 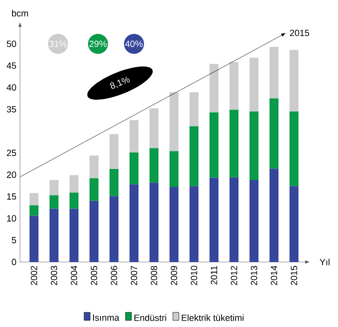 What do you see at coordinates (11, 44) in the screenshot?
I see `y-tick-label: 50` at bounding box center [11, 44].